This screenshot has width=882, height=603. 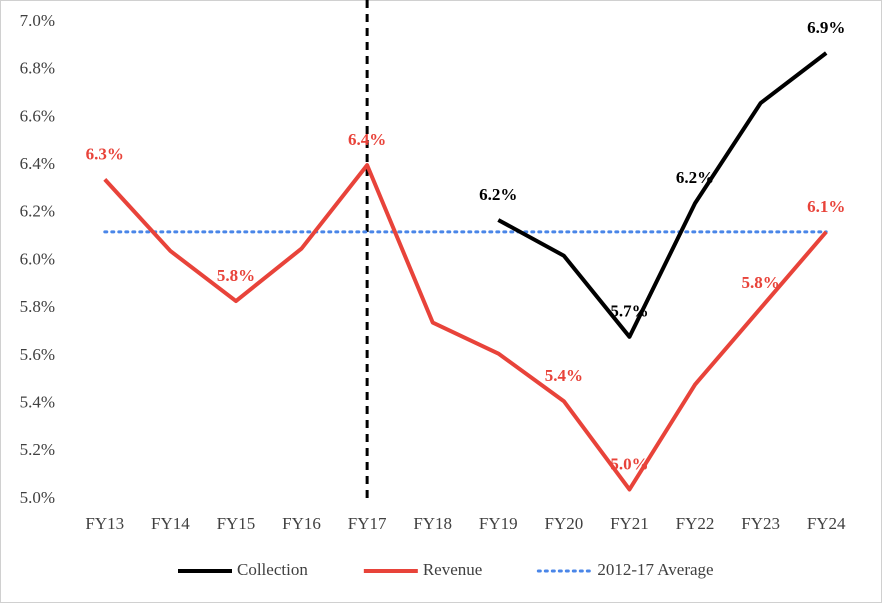 What do you see at coordinates (105, 153) in the screenshot?
I see `data-label: 6.3%` at bounding box center [105, 153].